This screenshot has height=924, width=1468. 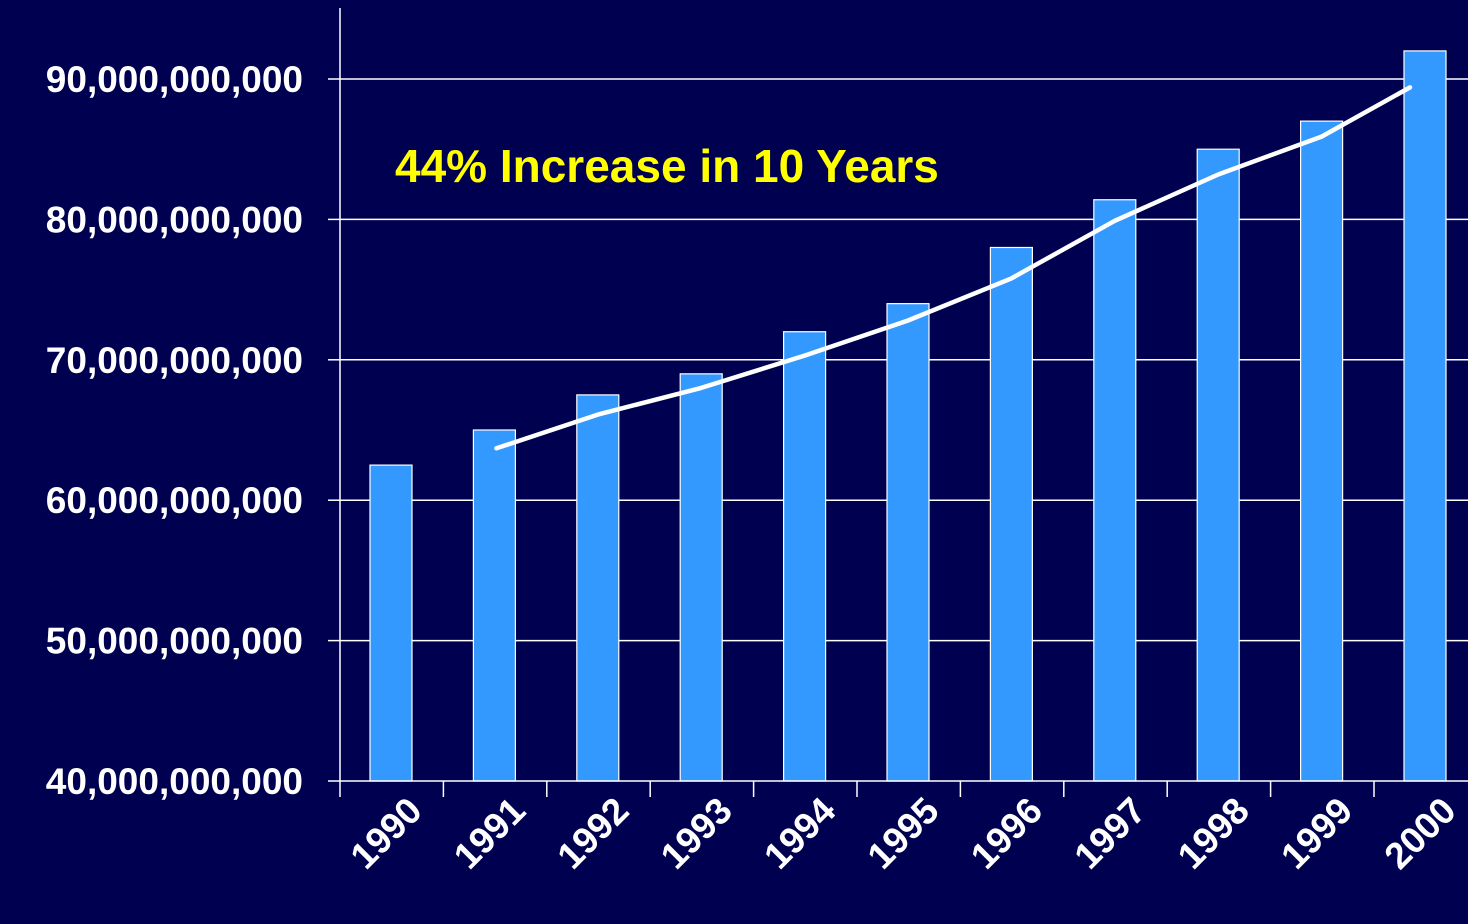 I want to click on x-tick-label: 1997, so click(x=1109, y=833).